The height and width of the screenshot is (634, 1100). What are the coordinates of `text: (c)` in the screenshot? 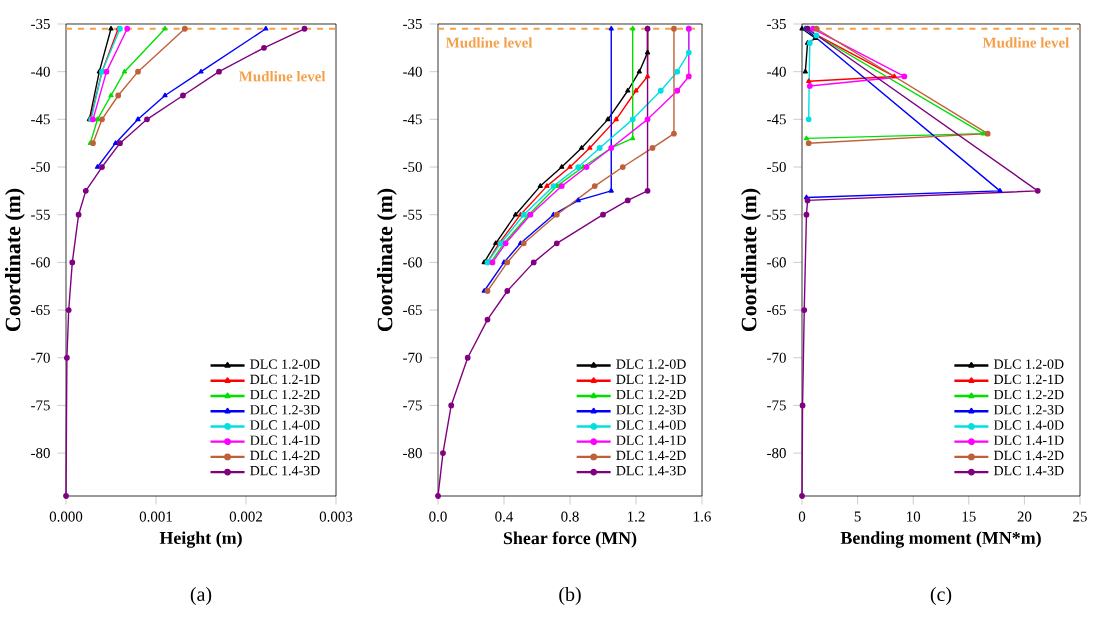 It's located at (941, 596).